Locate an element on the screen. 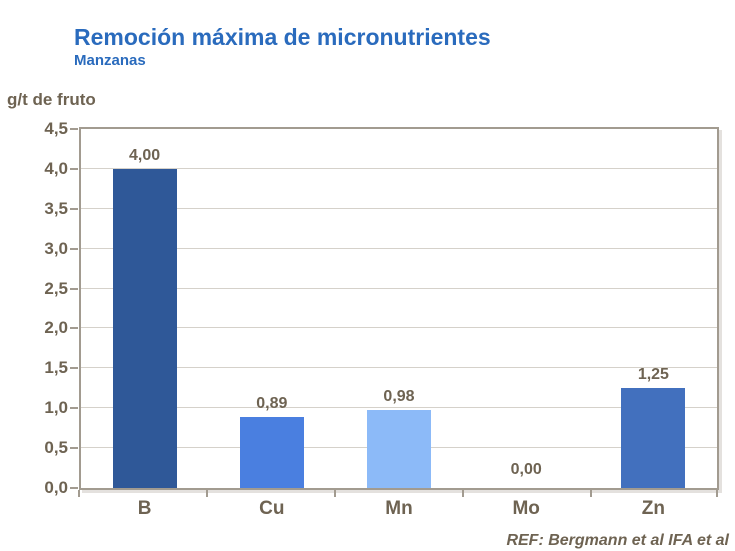  x-category-label: Mn is located at coordinates (399, 508).